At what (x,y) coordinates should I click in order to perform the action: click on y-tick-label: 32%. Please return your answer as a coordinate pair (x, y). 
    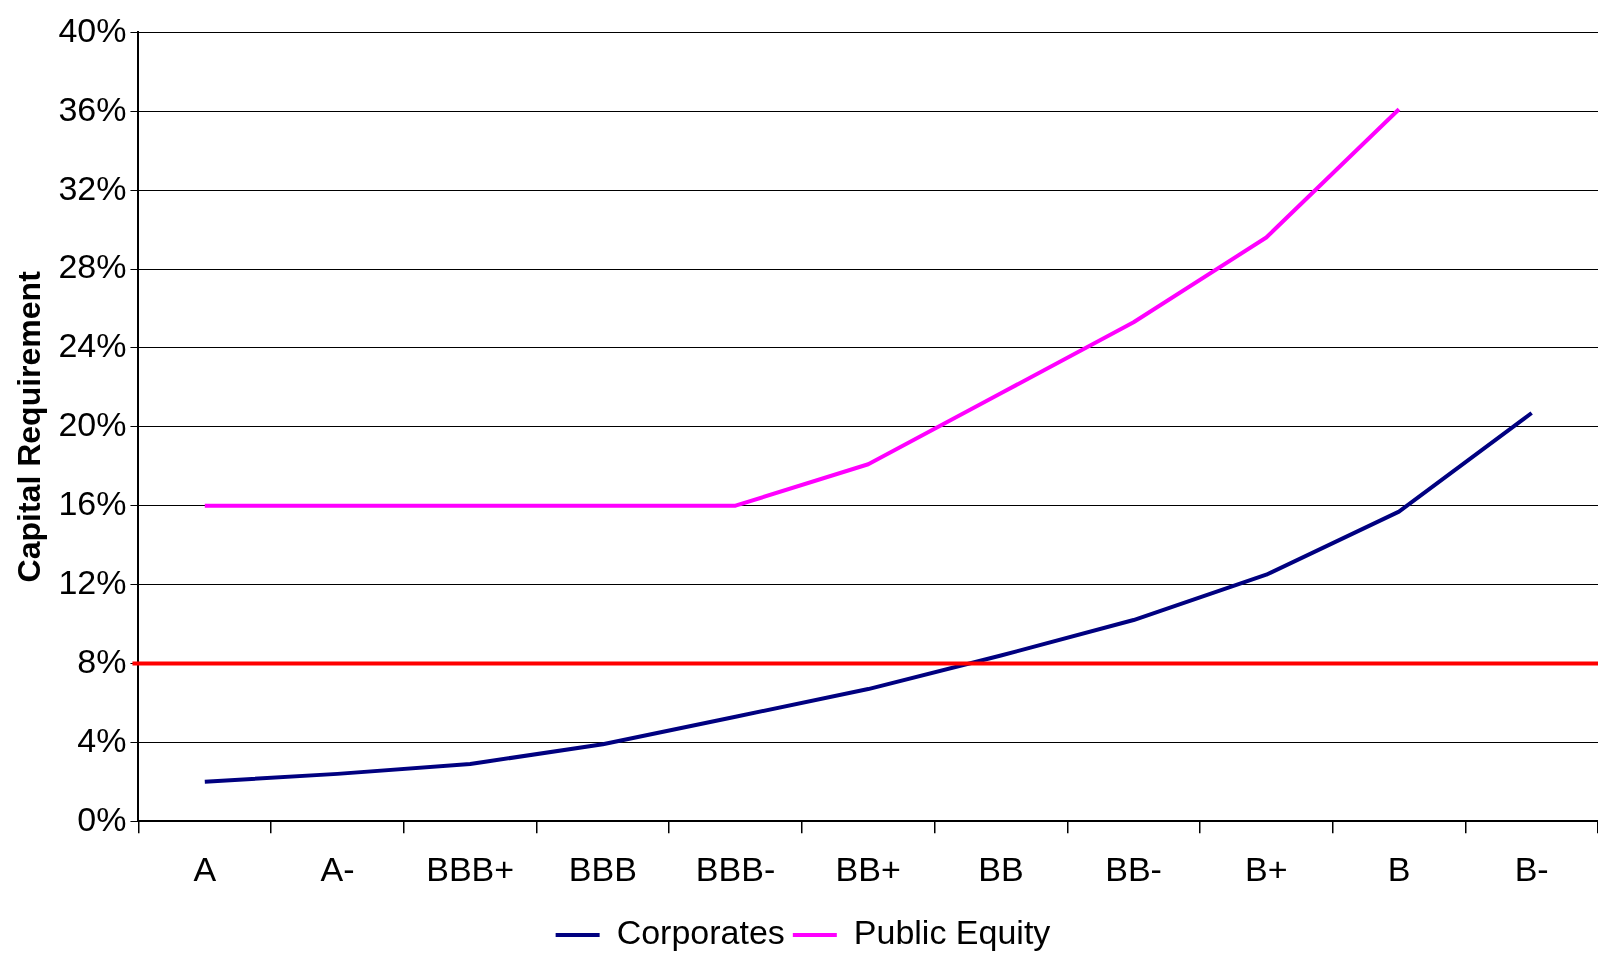
    Looking at the image, I should click on (92, 187).